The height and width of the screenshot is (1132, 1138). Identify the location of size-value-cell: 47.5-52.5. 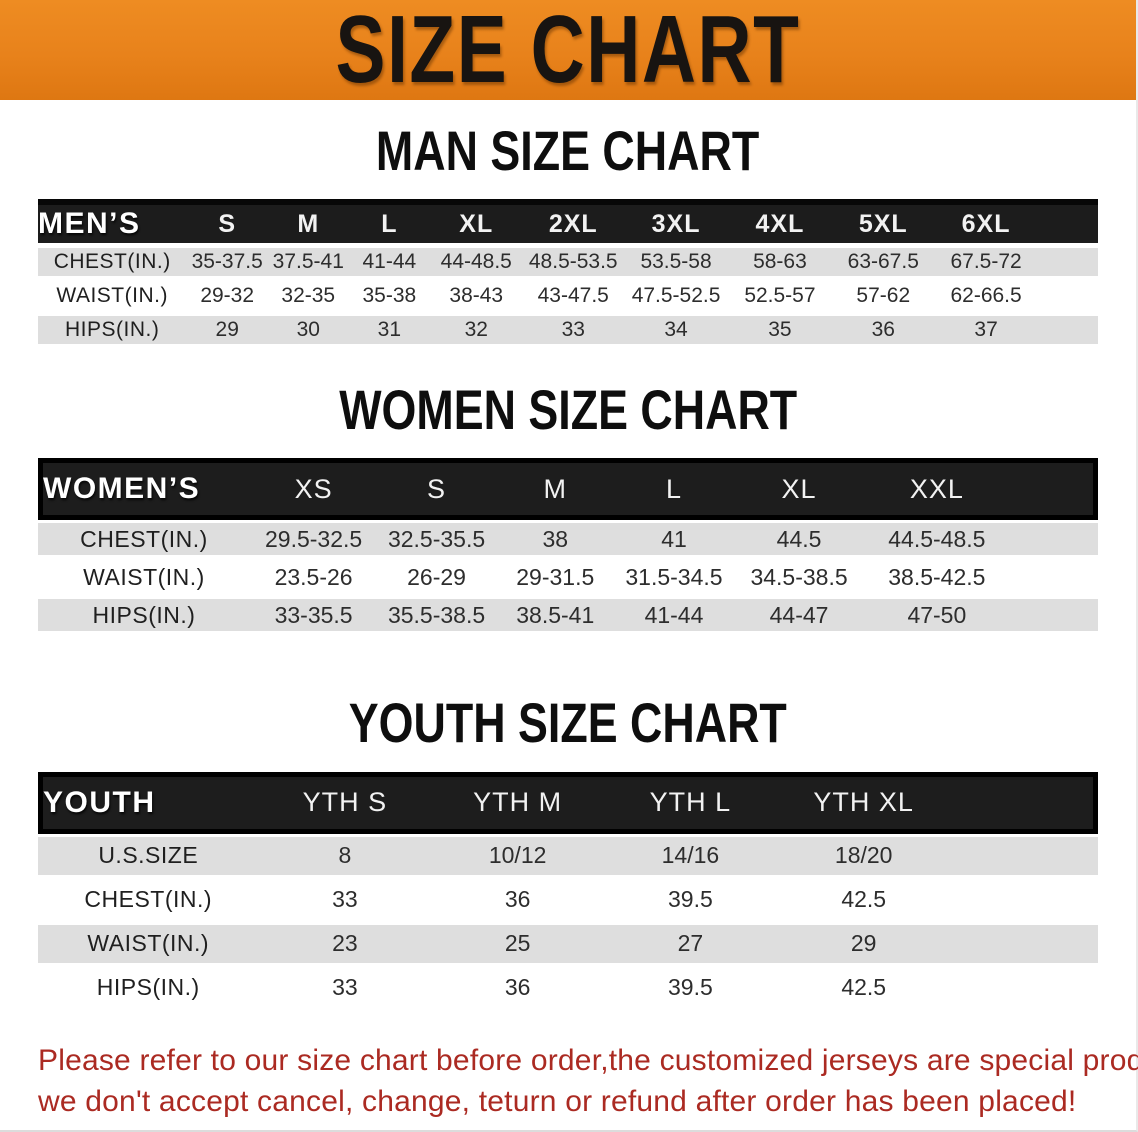
(676, 296).